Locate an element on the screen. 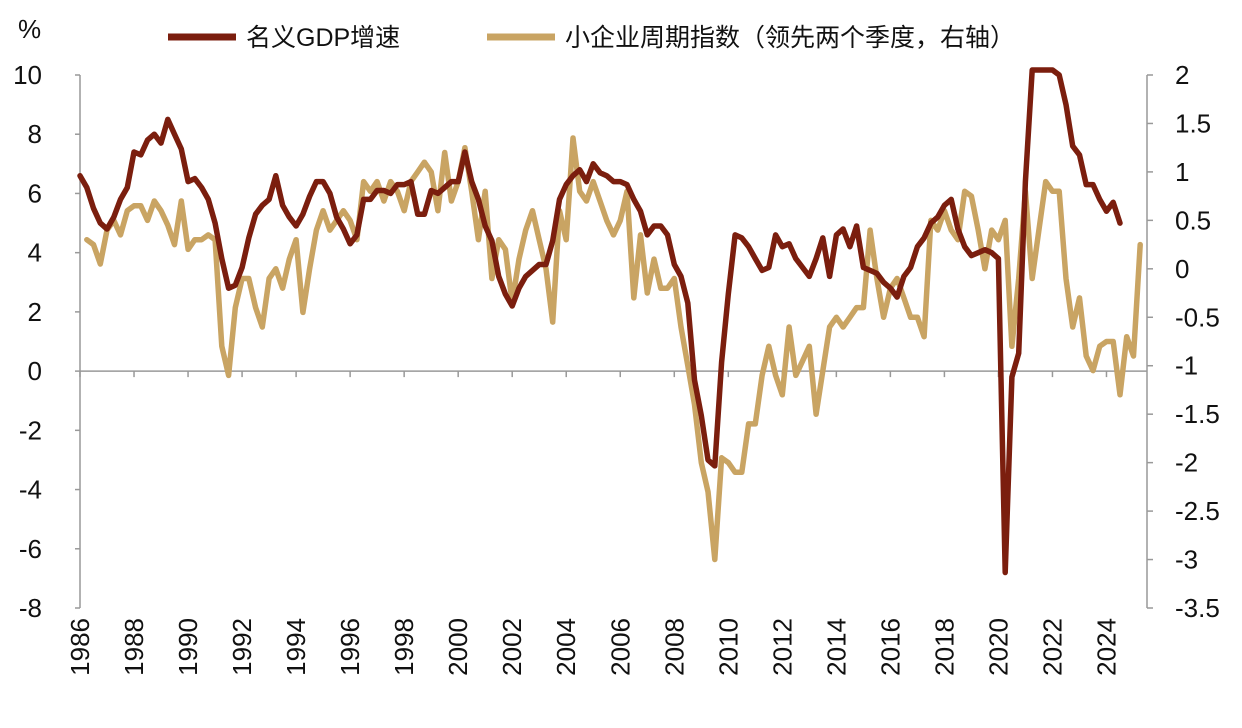 The width and height of the screenshot is (1242, 728). y-left-tick-label: -4 is located at coordinates (30, 490).